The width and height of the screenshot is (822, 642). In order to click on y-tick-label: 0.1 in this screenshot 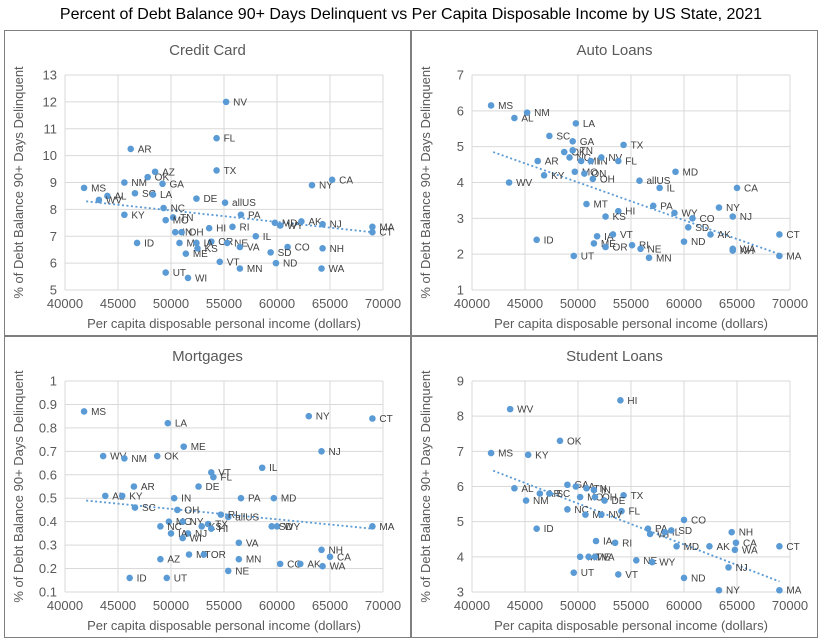, I will do `click(48, 592)`.